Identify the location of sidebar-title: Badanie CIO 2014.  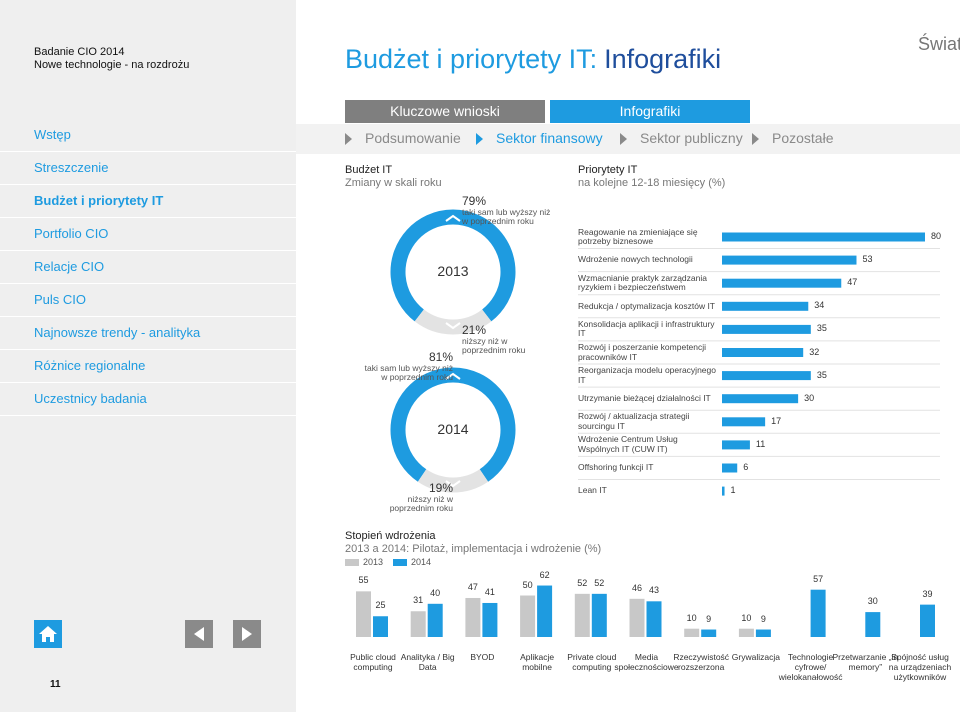
(79, 52).